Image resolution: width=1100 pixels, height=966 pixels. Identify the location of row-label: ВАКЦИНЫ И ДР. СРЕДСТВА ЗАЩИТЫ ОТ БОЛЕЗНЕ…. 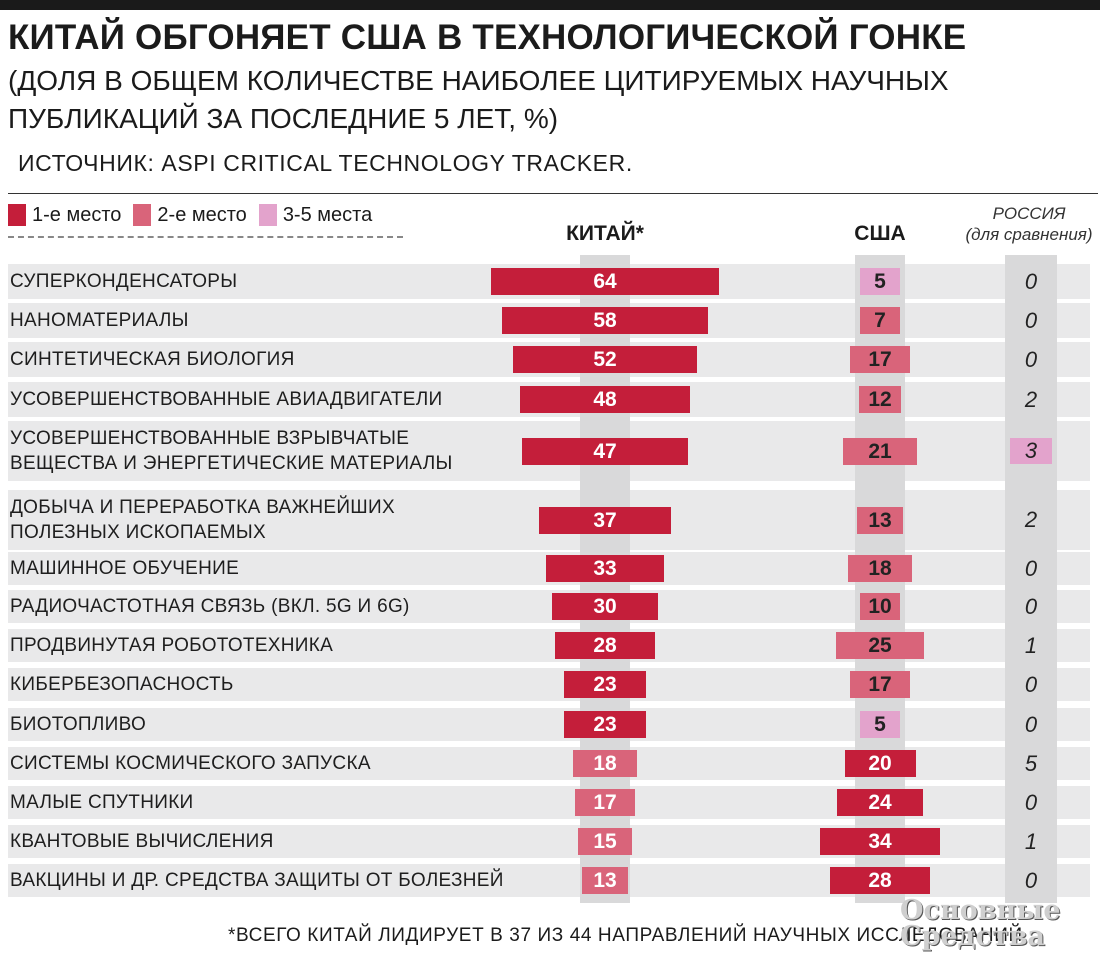
(257, 880).